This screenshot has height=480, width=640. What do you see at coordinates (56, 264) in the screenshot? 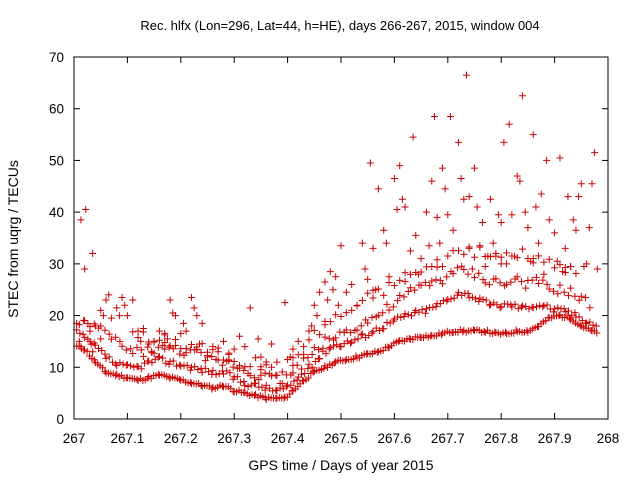
I see `y-tick-label: 30` at bounding box center [56, 264].